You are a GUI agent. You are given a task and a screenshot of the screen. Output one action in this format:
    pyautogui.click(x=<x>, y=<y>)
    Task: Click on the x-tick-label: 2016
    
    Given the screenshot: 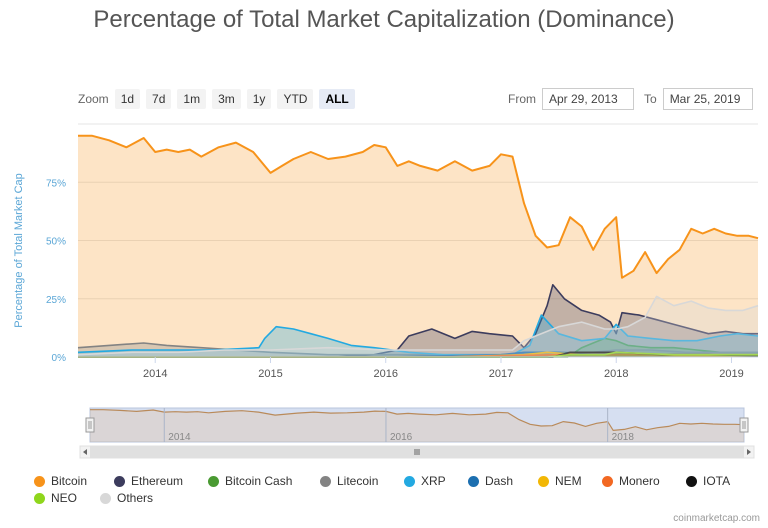 What is the action you would take?
    pyautogui.click(x=385, y=374)
    